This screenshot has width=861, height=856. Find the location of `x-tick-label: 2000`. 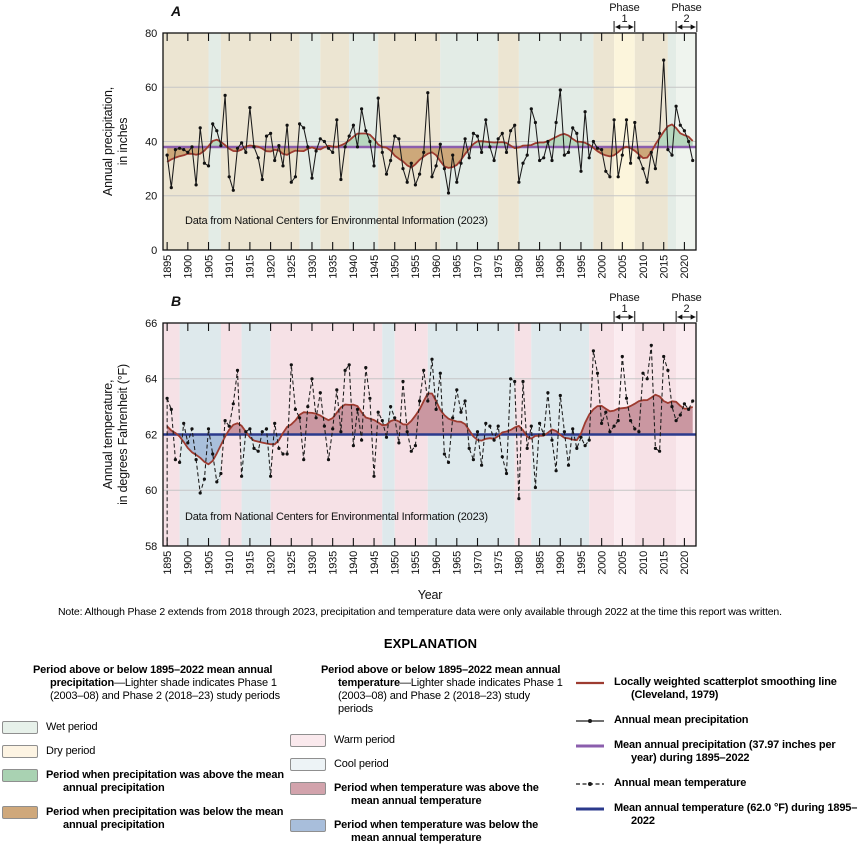

x-tick-label: 2000 is located at coordinates (602, 563).